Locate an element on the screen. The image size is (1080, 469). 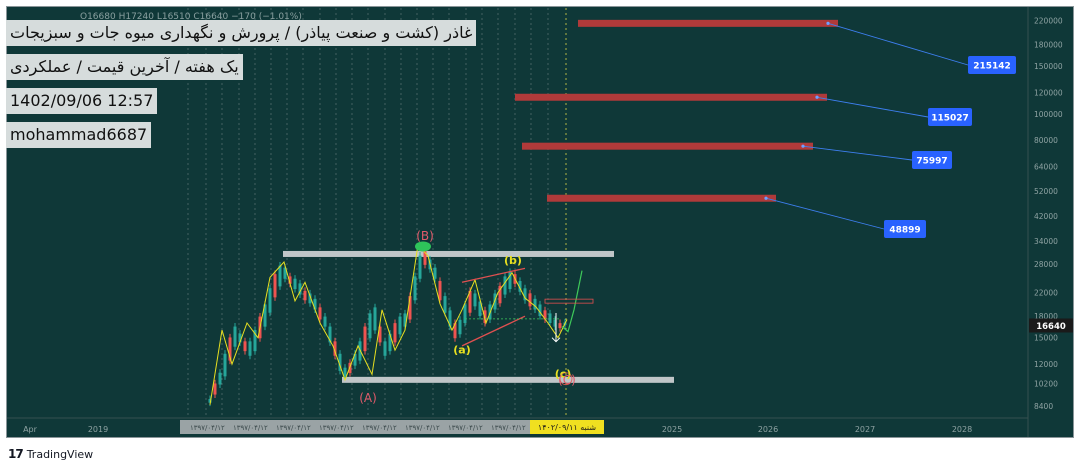
wave-label: (c) is located at coordinates (563, 373).